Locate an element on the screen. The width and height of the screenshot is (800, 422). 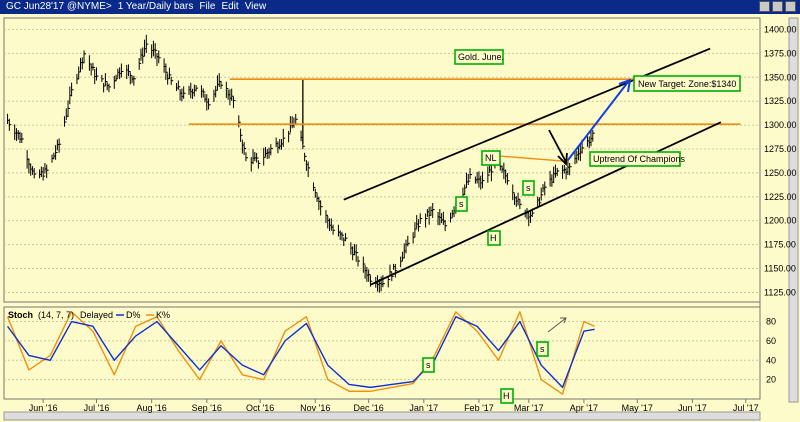
up-arrow is located at coordinates (598, 121).